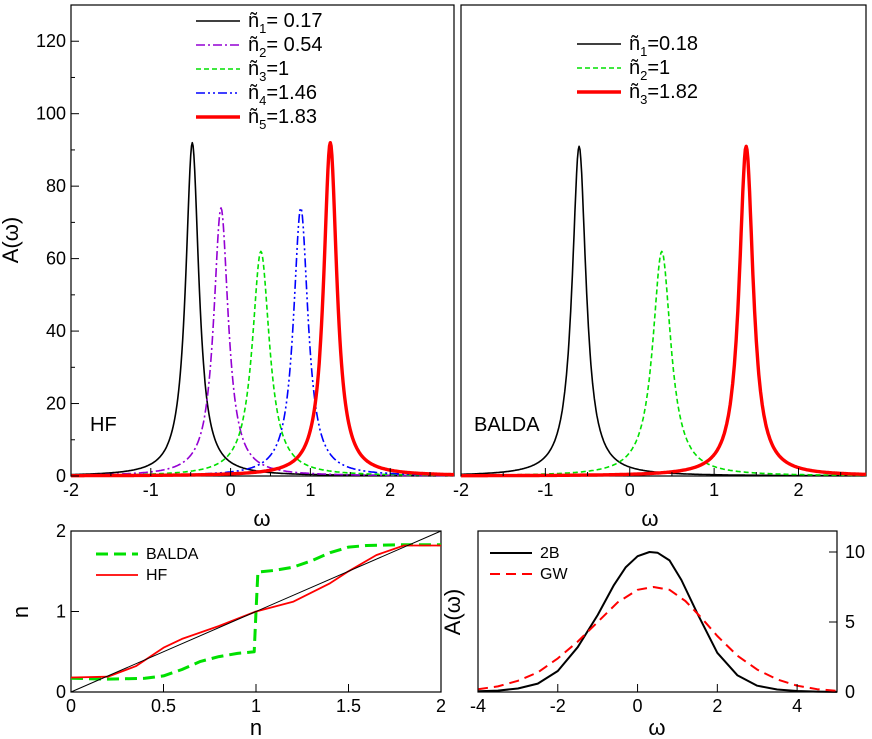  I want to click on 2b-gw-legend: 2B GW, so click(529, 564).